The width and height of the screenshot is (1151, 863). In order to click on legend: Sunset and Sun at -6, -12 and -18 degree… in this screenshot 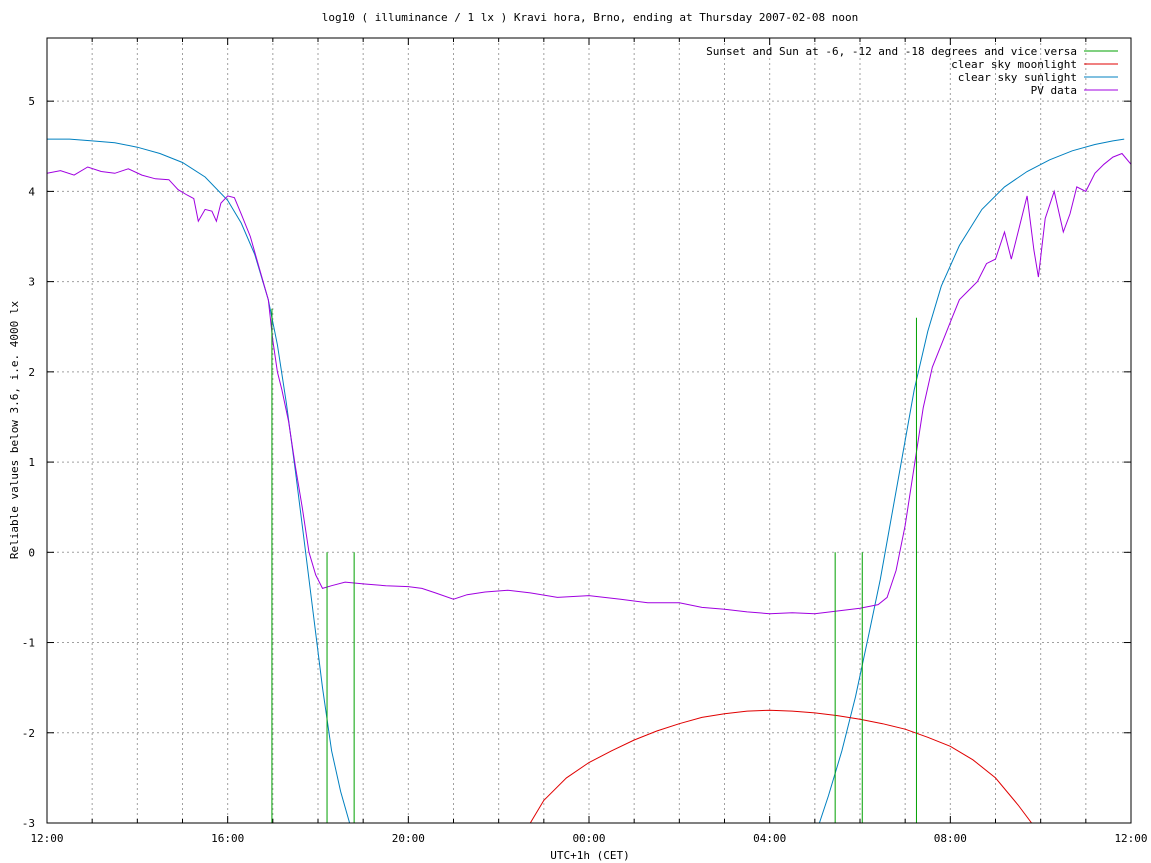, I will do `click(912, 71)`.